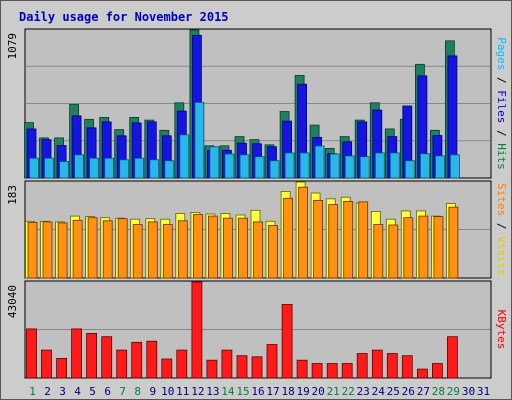  I want to click on x-tick-label-day-10: 10, so click(167, 391).